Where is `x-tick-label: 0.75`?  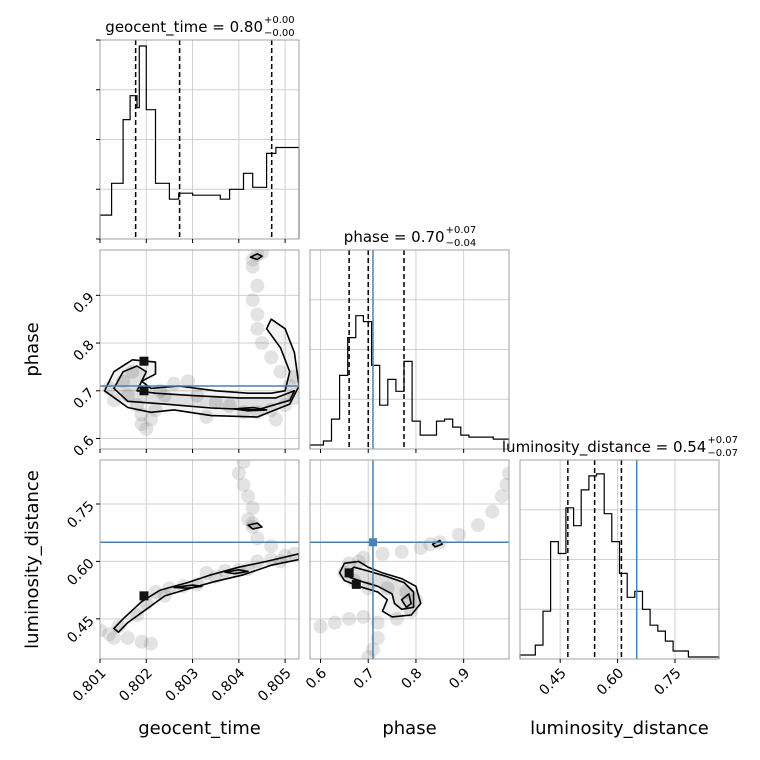
x-tick-label: 0.75 is located at coordinates (667, 681).